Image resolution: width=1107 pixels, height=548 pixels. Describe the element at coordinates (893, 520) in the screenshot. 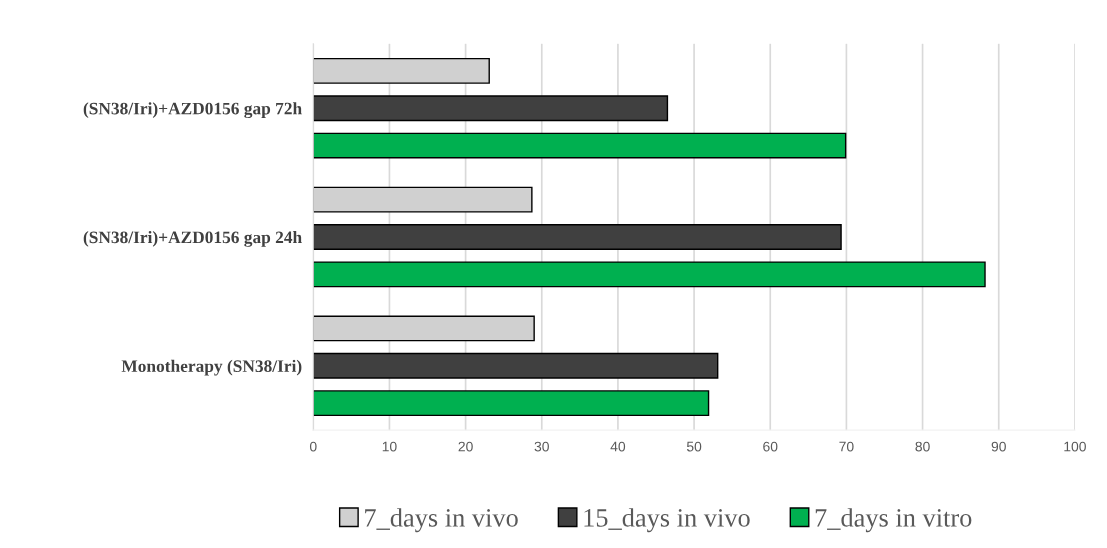

I see `legend-label: 7_days in vitro` at that location.